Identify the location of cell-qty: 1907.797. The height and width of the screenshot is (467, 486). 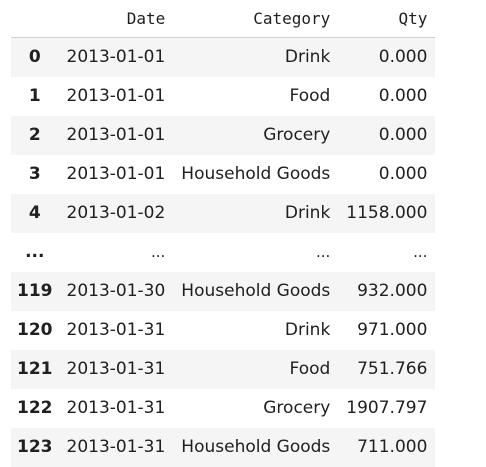
(387, 408).